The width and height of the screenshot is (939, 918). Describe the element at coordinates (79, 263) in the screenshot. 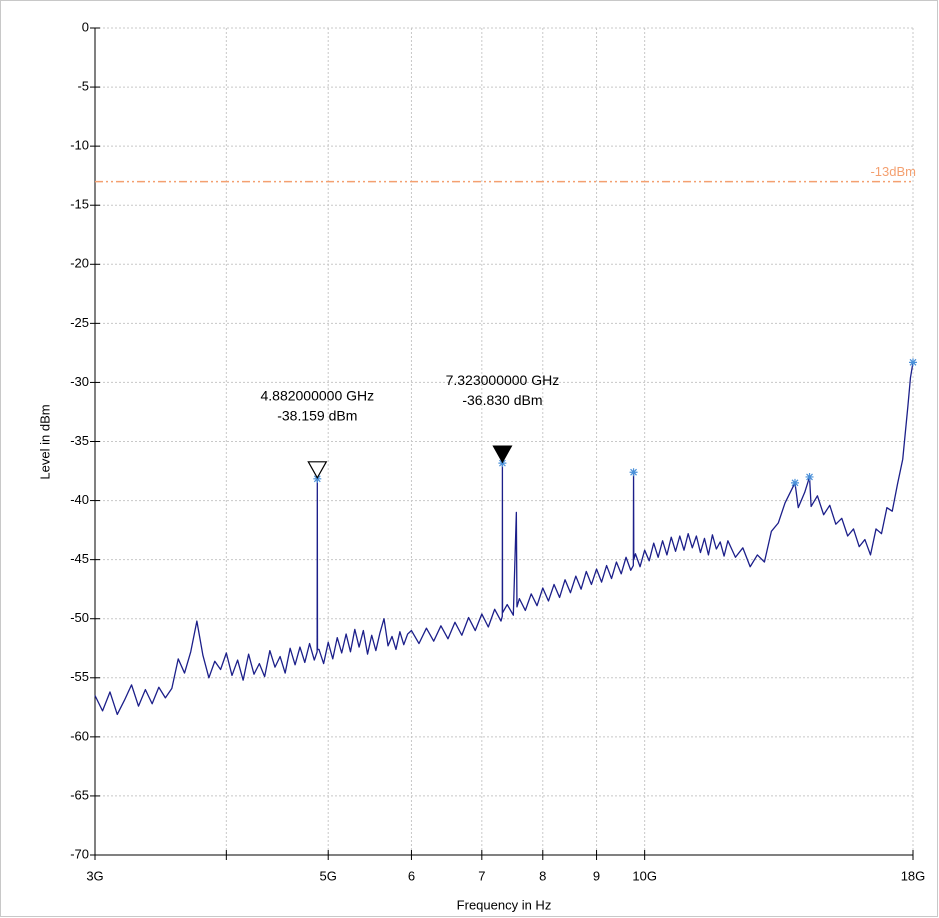

I see `y-tick-label: -20` at that location.